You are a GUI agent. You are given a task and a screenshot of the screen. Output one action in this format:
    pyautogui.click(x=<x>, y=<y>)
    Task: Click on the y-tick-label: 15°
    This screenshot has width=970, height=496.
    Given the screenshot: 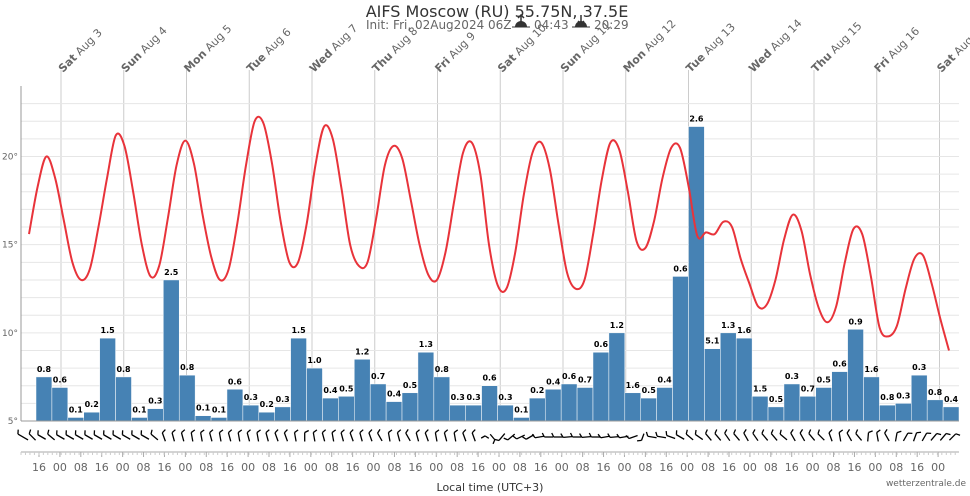 What is the action you would take?
    pyautogui.click(x=10, y=246)
    